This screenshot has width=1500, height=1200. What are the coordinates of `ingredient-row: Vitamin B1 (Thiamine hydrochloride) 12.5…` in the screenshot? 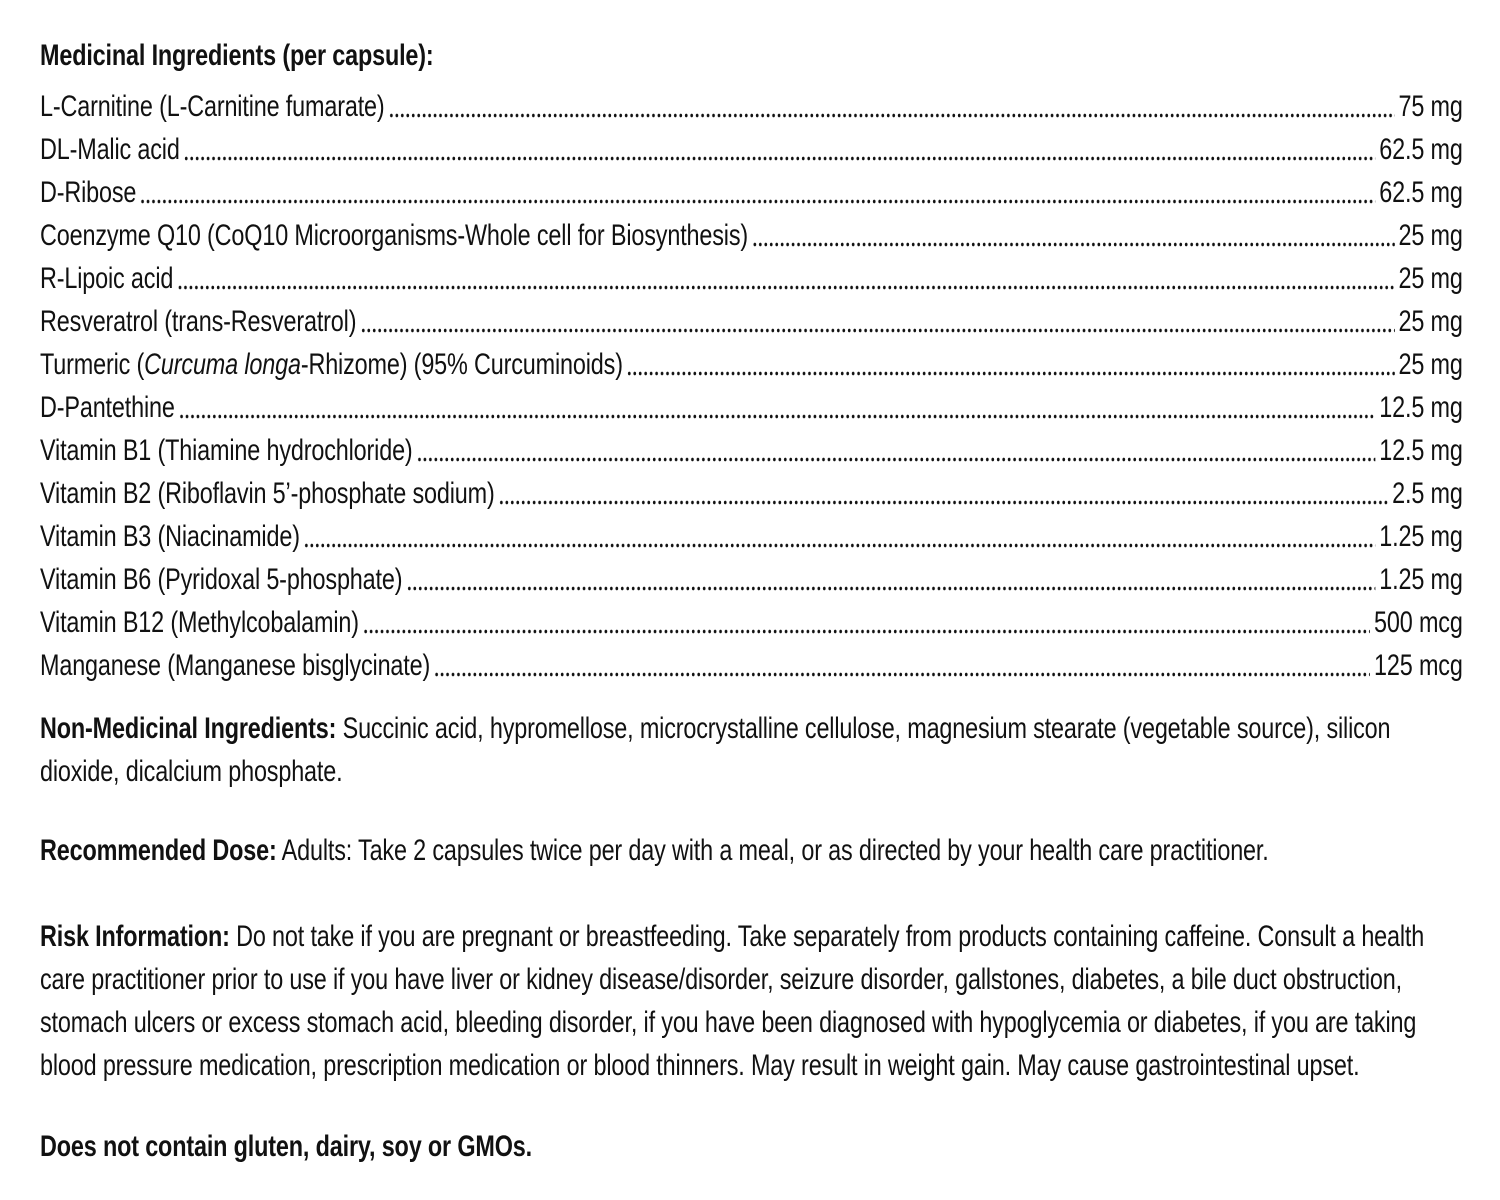 It's located at (751, 450).